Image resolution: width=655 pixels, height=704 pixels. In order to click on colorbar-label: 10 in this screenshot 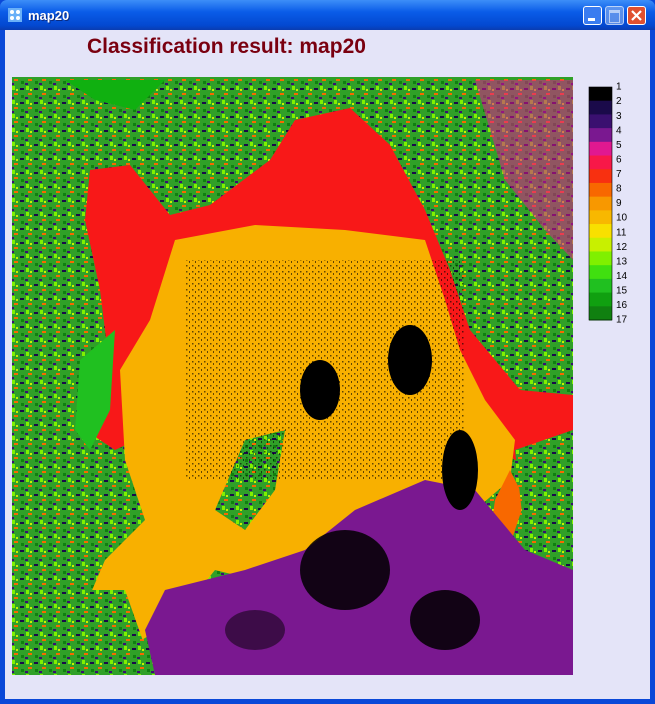, I will do `click(622, 218)`.